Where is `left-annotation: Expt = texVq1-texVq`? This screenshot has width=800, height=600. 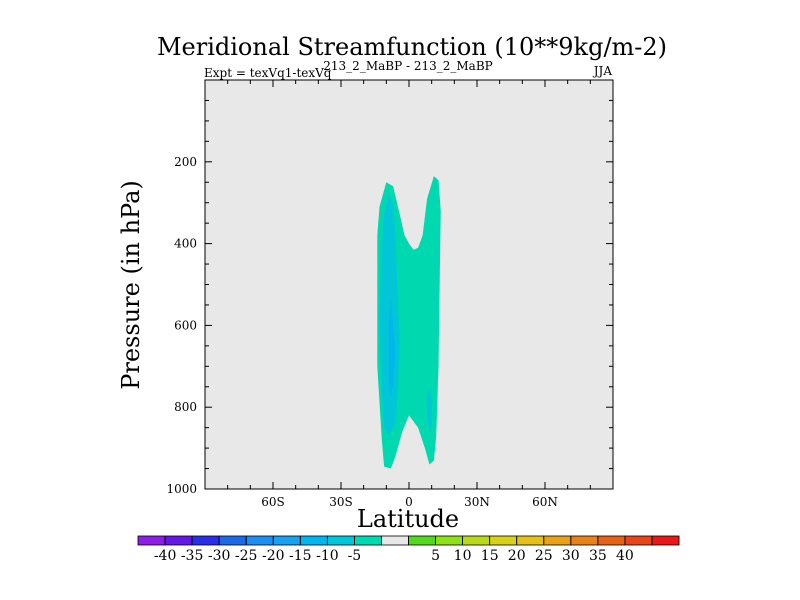 left-annotation: Expt = texVq1-texVq is located at coordinates (268, 73).